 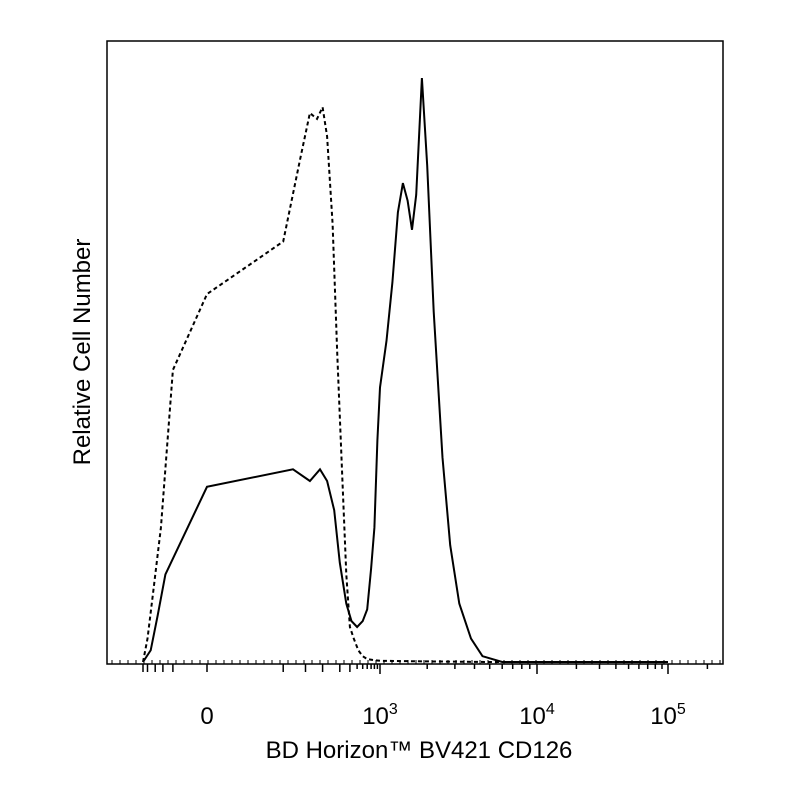 I want to click on y-axis-label: Relative Cell Number, so click(x=82, y=352).